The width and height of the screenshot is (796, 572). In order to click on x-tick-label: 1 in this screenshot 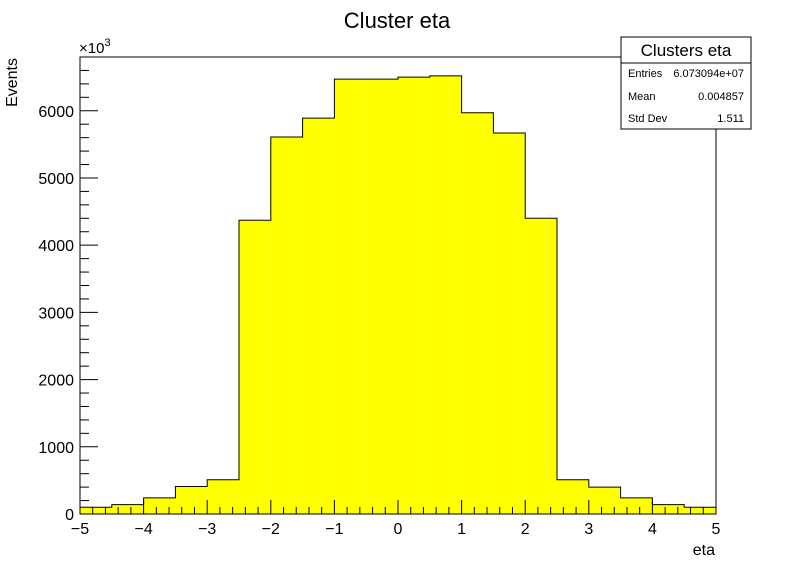, I will do `click(461, 529)`.